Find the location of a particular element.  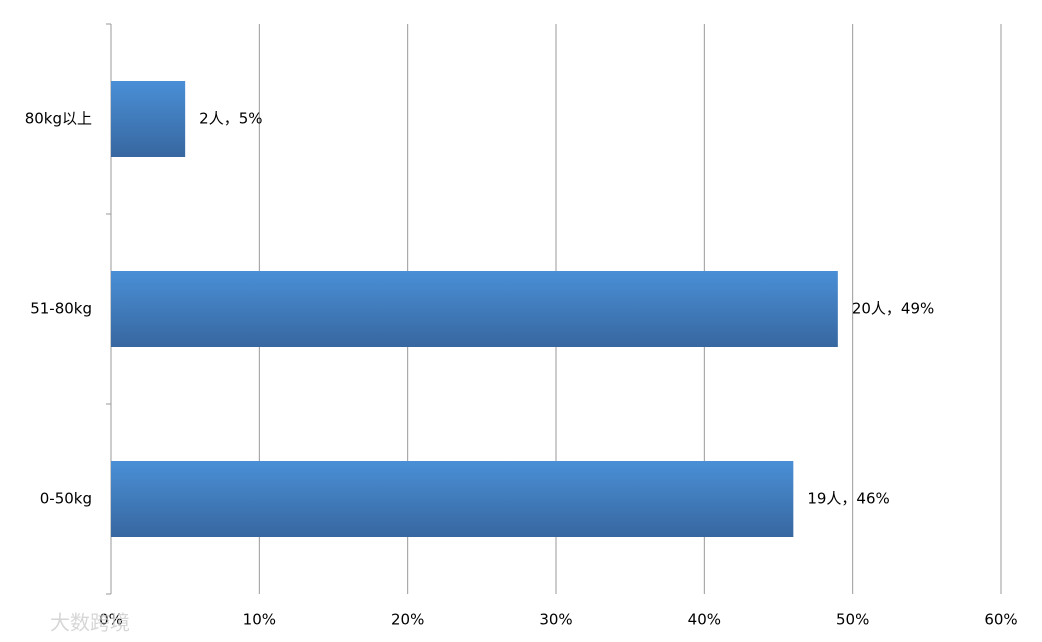

value-label: 2人，5% is located at coordinates (230, 119).